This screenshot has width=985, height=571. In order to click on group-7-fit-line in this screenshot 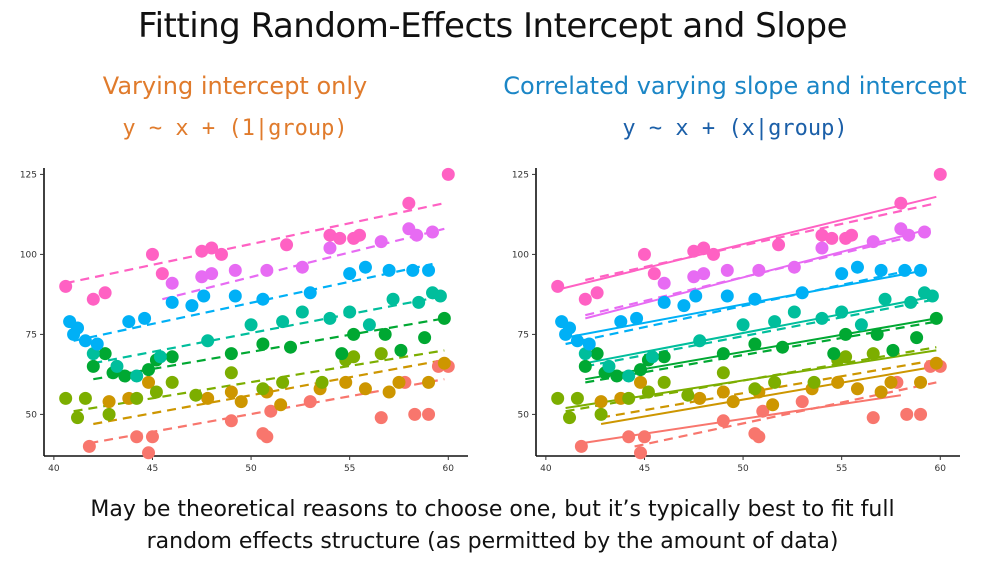, I will do `click(303, 264)`.